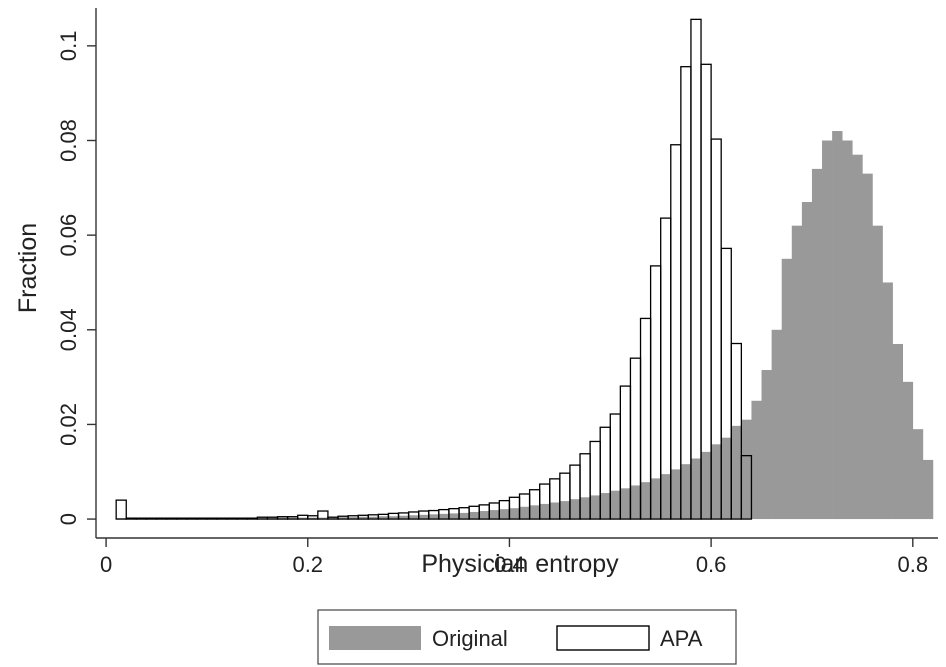 The height and width of the screenshot is (667, 946). I want to click on y-tick-label: 0.06, so click(68, 235).